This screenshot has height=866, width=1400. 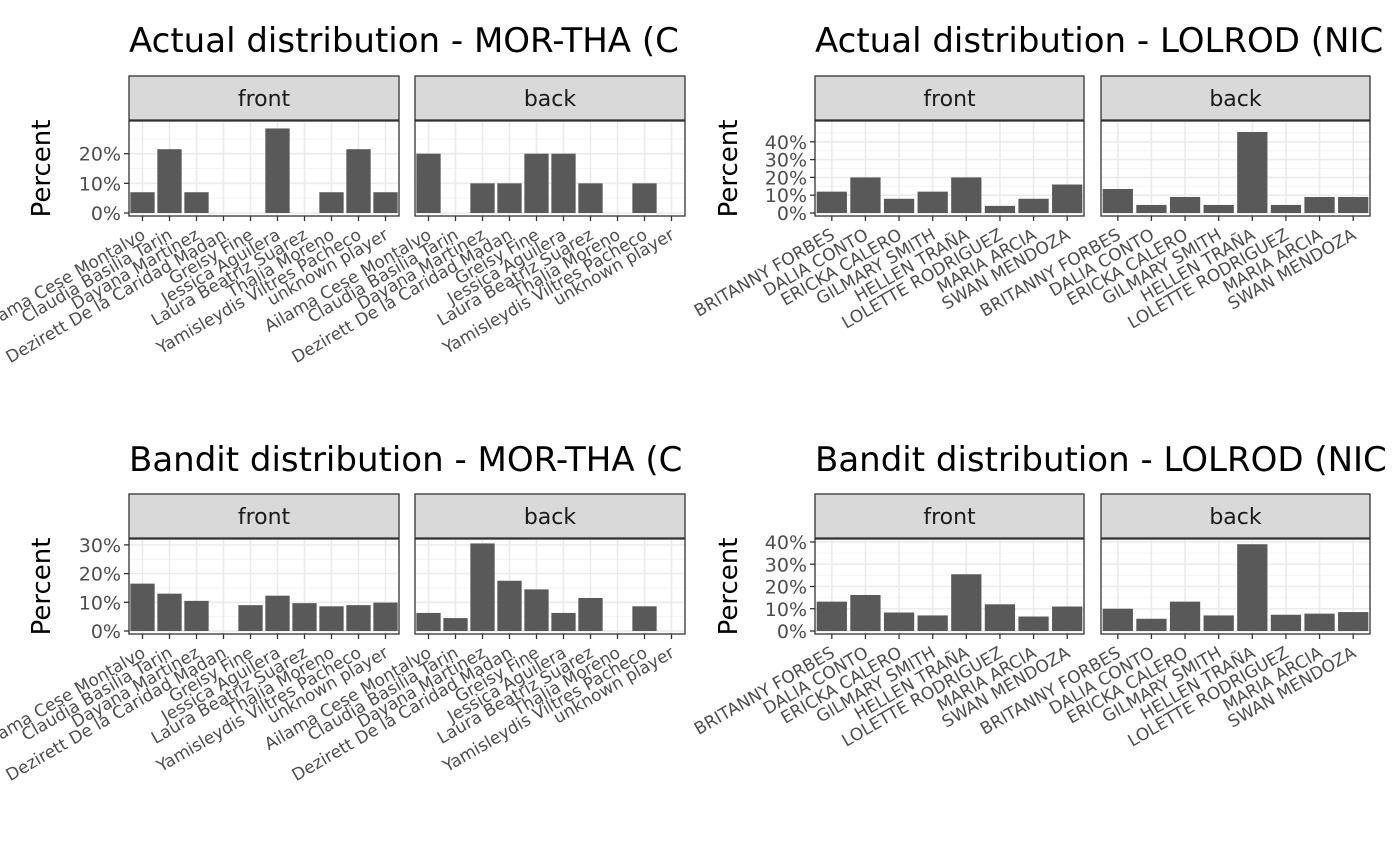 What do you see at coordinates (404, 41) in the screenshot?
I see `panel-title: Actual distribution - MOR-THA (C` at bounding box center [404, 41].